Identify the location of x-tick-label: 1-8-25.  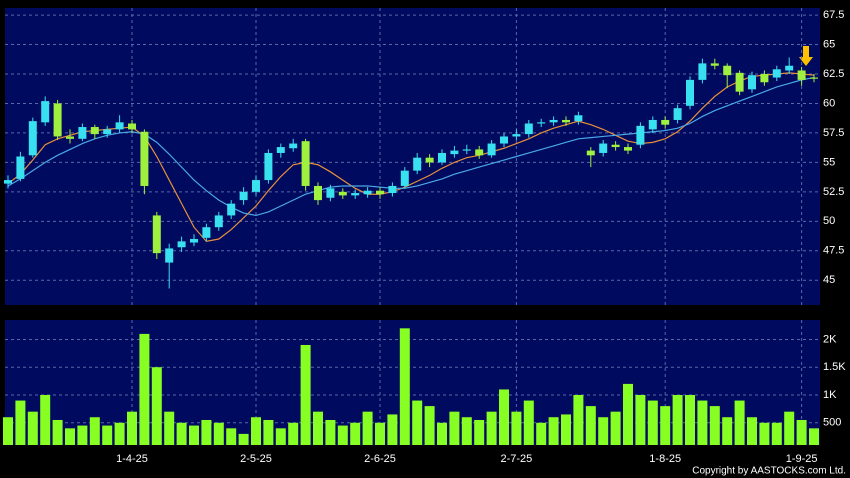
(665, 459).